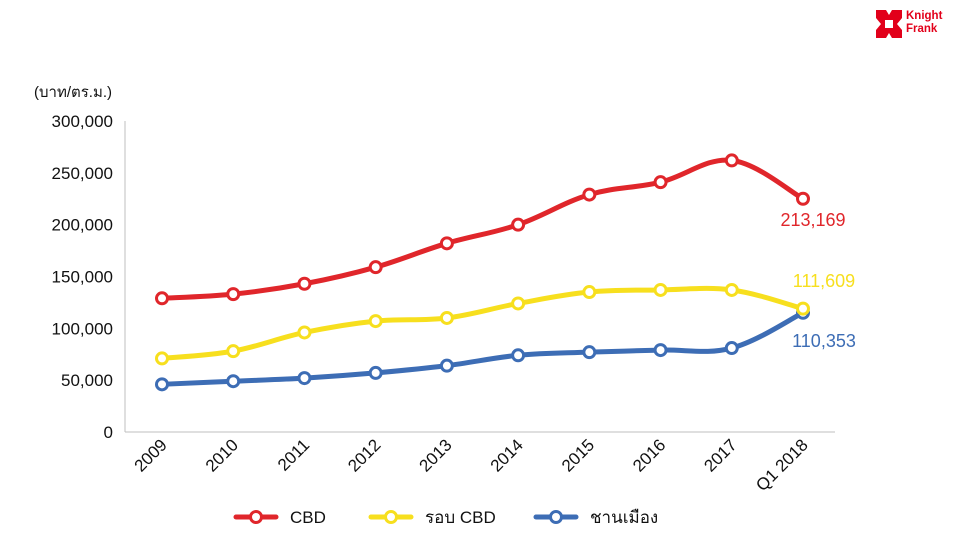  What do you see at coordinates (922, 29) in the screenshot?
I see `logo-line-2: Frank` at bounding box center [922, 29].